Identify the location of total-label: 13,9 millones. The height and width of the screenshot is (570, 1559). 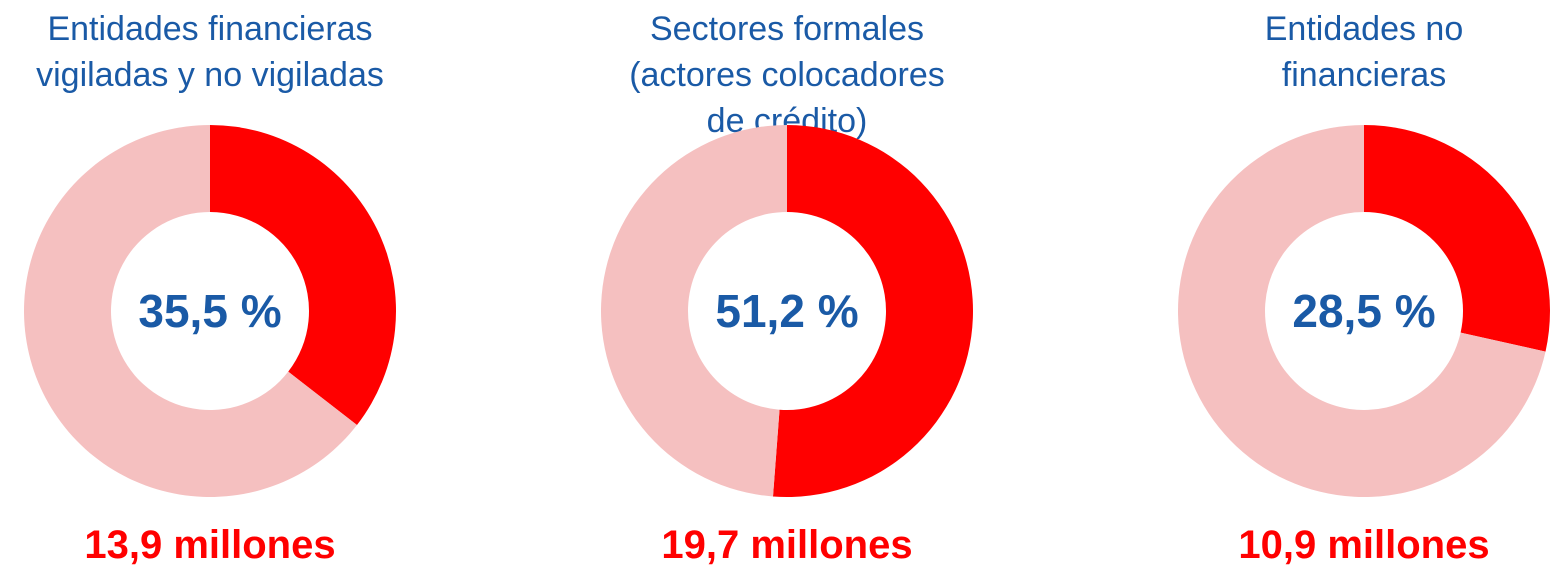
(210, 545).